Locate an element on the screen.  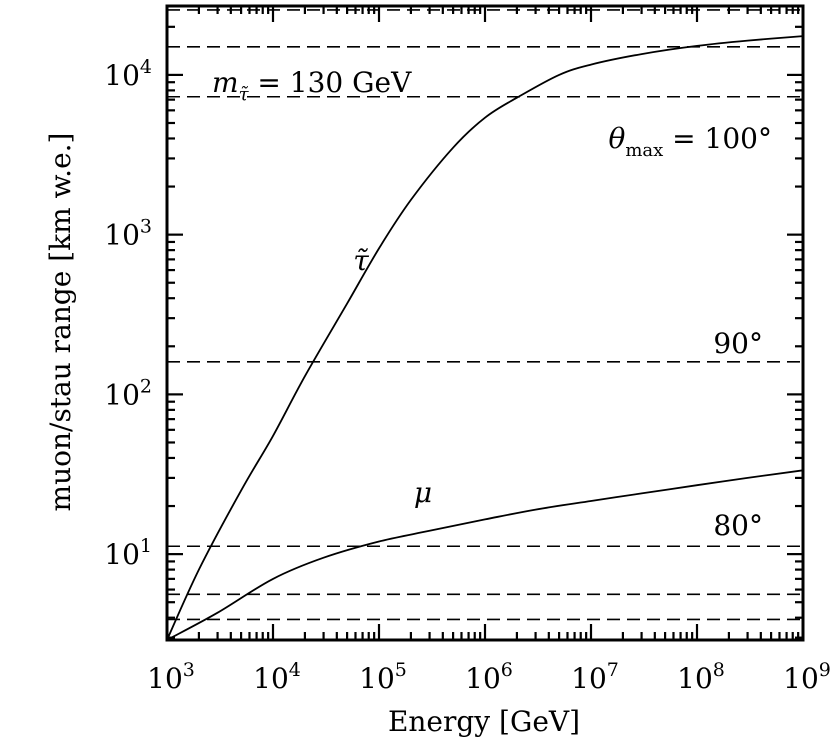
y-tick-label: 10¹ is located at coordinates (128, 553).